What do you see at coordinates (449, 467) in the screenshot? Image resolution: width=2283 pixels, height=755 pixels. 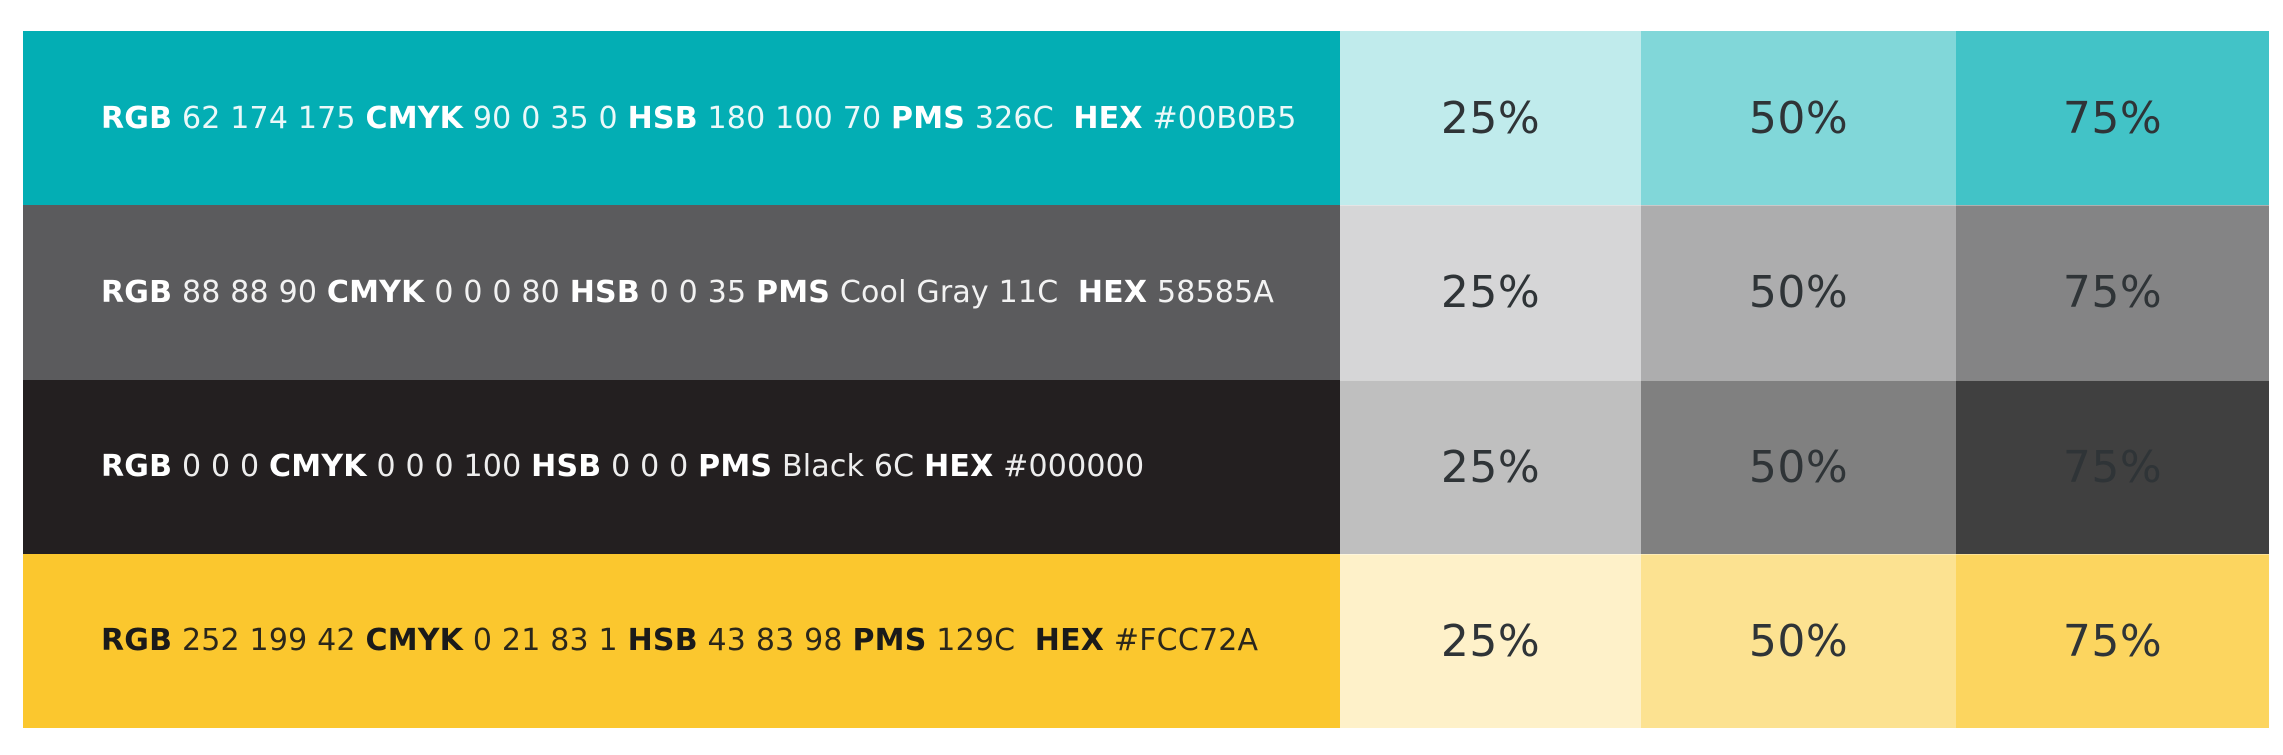 I see `spec-value: 0 0 0 100` at bounding box center [449, 467].